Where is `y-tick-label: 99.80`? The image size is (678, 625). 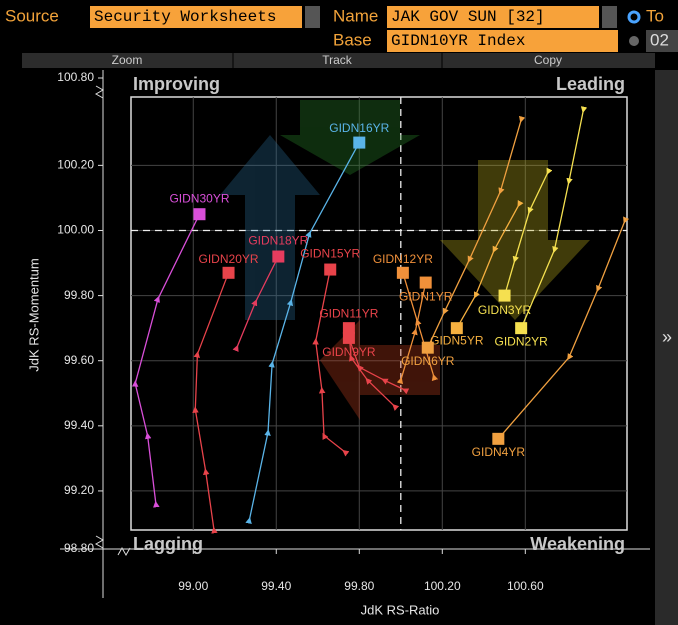 y-tick-label: 99.80 is located at coordinates (79, 295).